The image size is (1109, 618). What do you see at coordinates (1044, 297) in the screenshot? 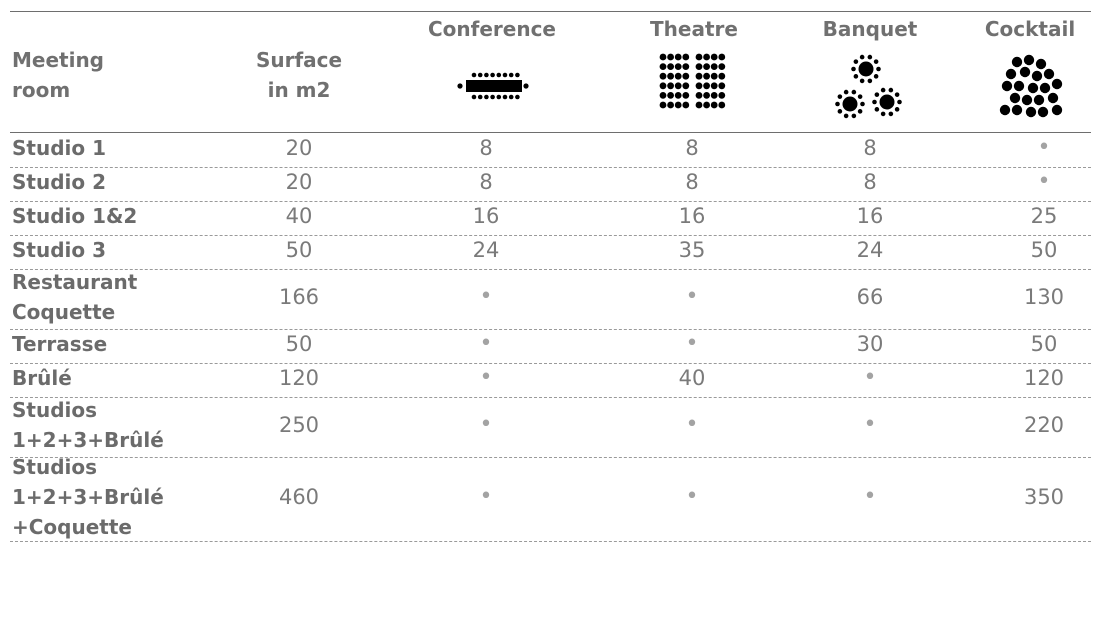
I see `cell-cocktail: 130` at bounding box center [1044, 297].